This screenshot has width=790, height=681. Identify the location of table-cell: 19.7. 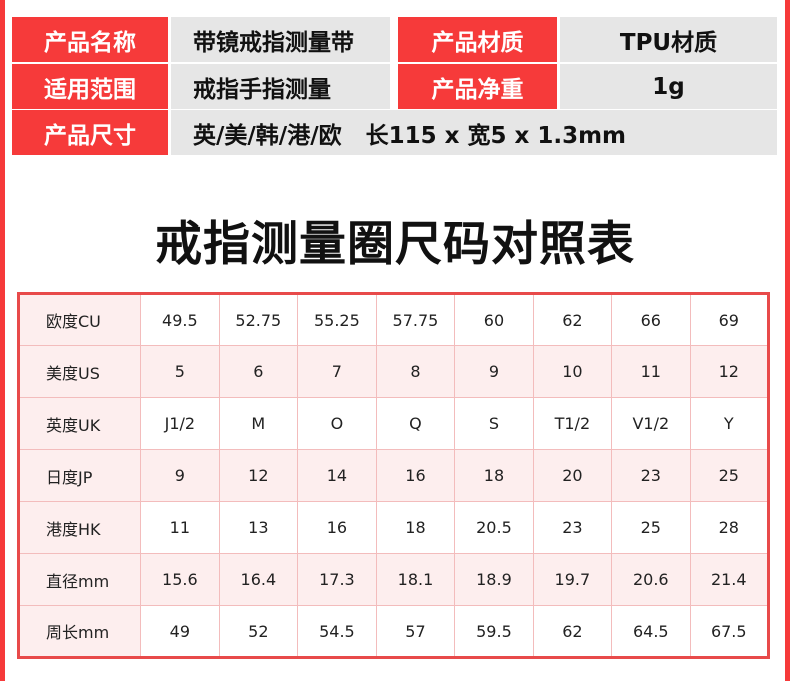
(572, 579).